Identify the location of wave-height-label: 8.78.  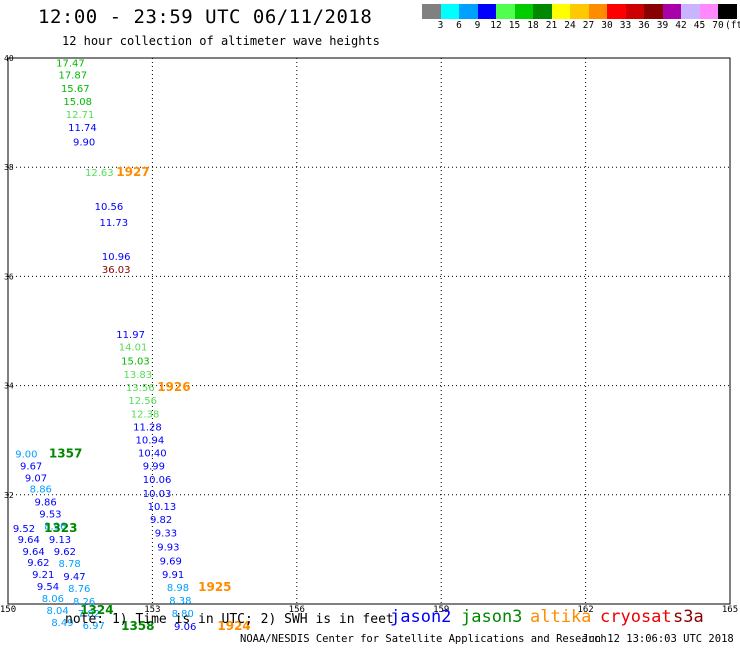
(70, 564).